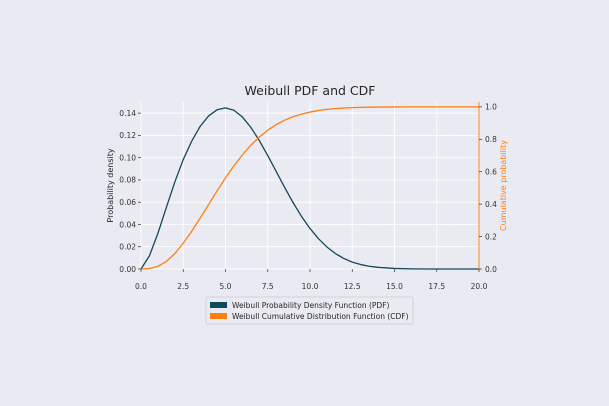 This screenshot has width=609, height=406. I want to click on y-right-tick-label: 1.0, so click(491, 107).